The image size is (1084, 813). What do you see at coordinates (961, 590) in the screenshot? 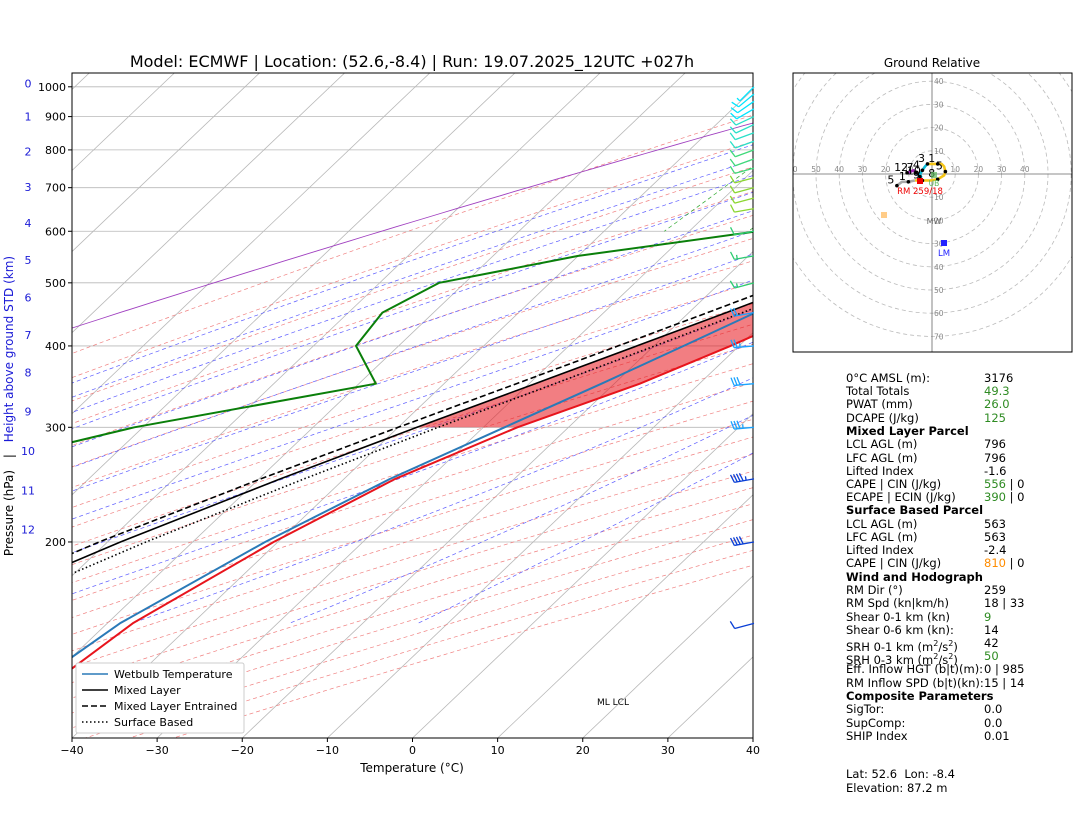
I see `wind-param-row: RM Dir (°) 259` at bounding box center [961, 590].